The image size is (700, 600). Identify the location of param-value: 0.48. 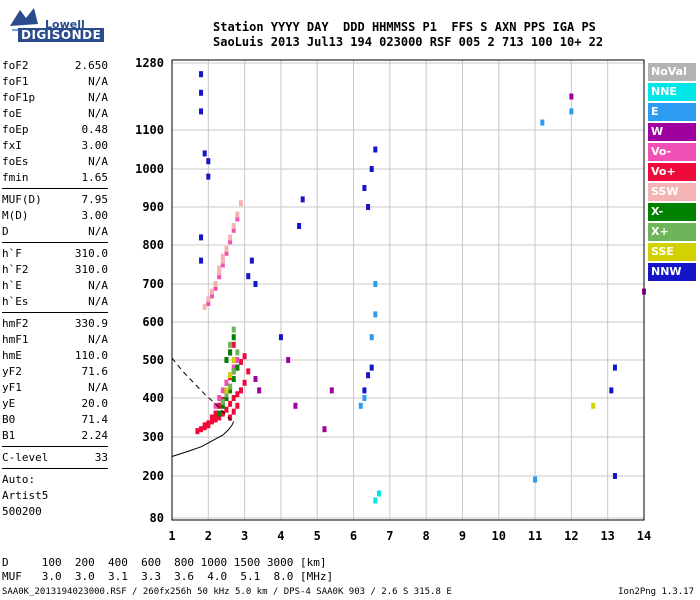
(95, 129).